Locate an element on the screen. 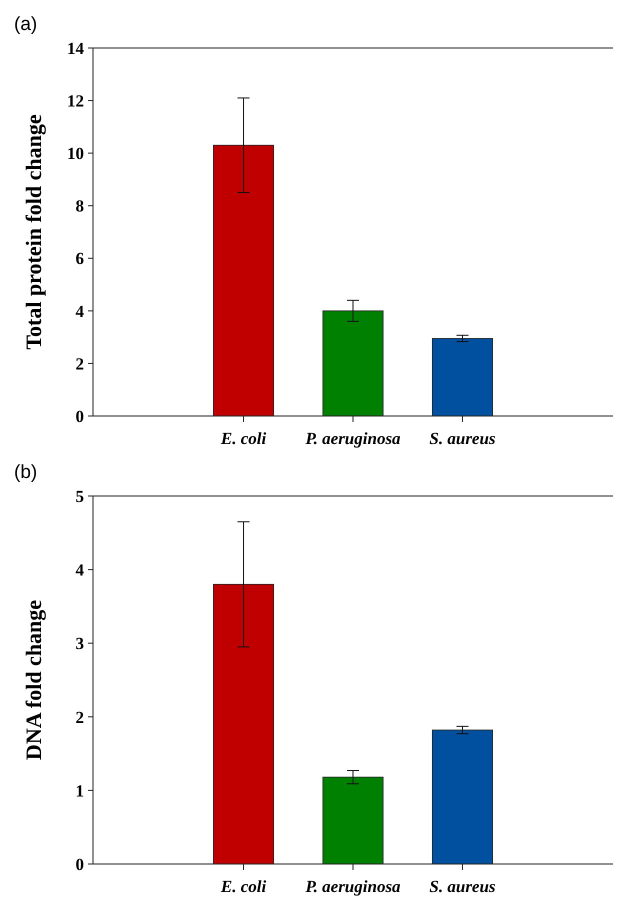 This screenshot has height=913, width=625. y-tick-label: 8 is located at coordinates (80, 206).